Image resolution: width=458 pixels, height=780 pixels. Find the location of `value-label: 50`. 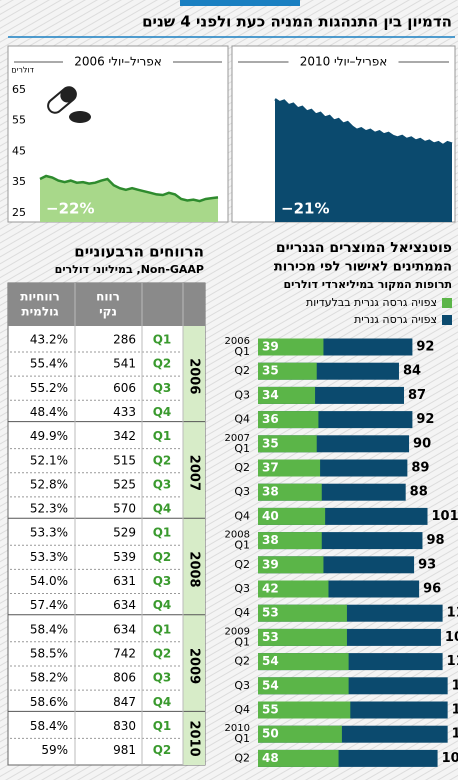

value-label: 50 is located at coordinates (270, 734).